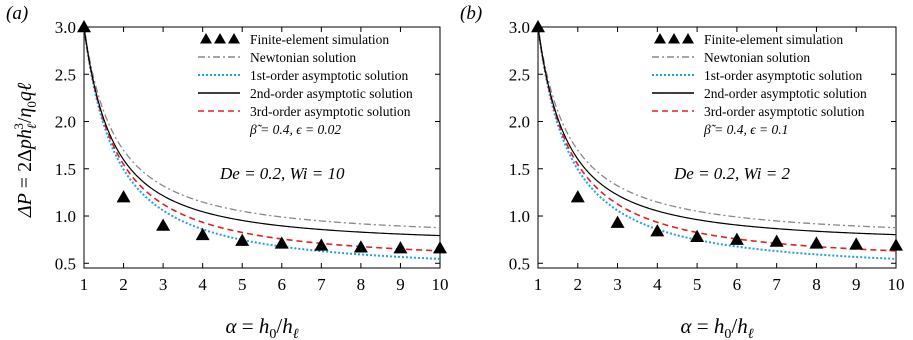 Image resolution: width=913 pixels, height=340 pixels. I want to click on panel-label: (a), so click(17, 13).